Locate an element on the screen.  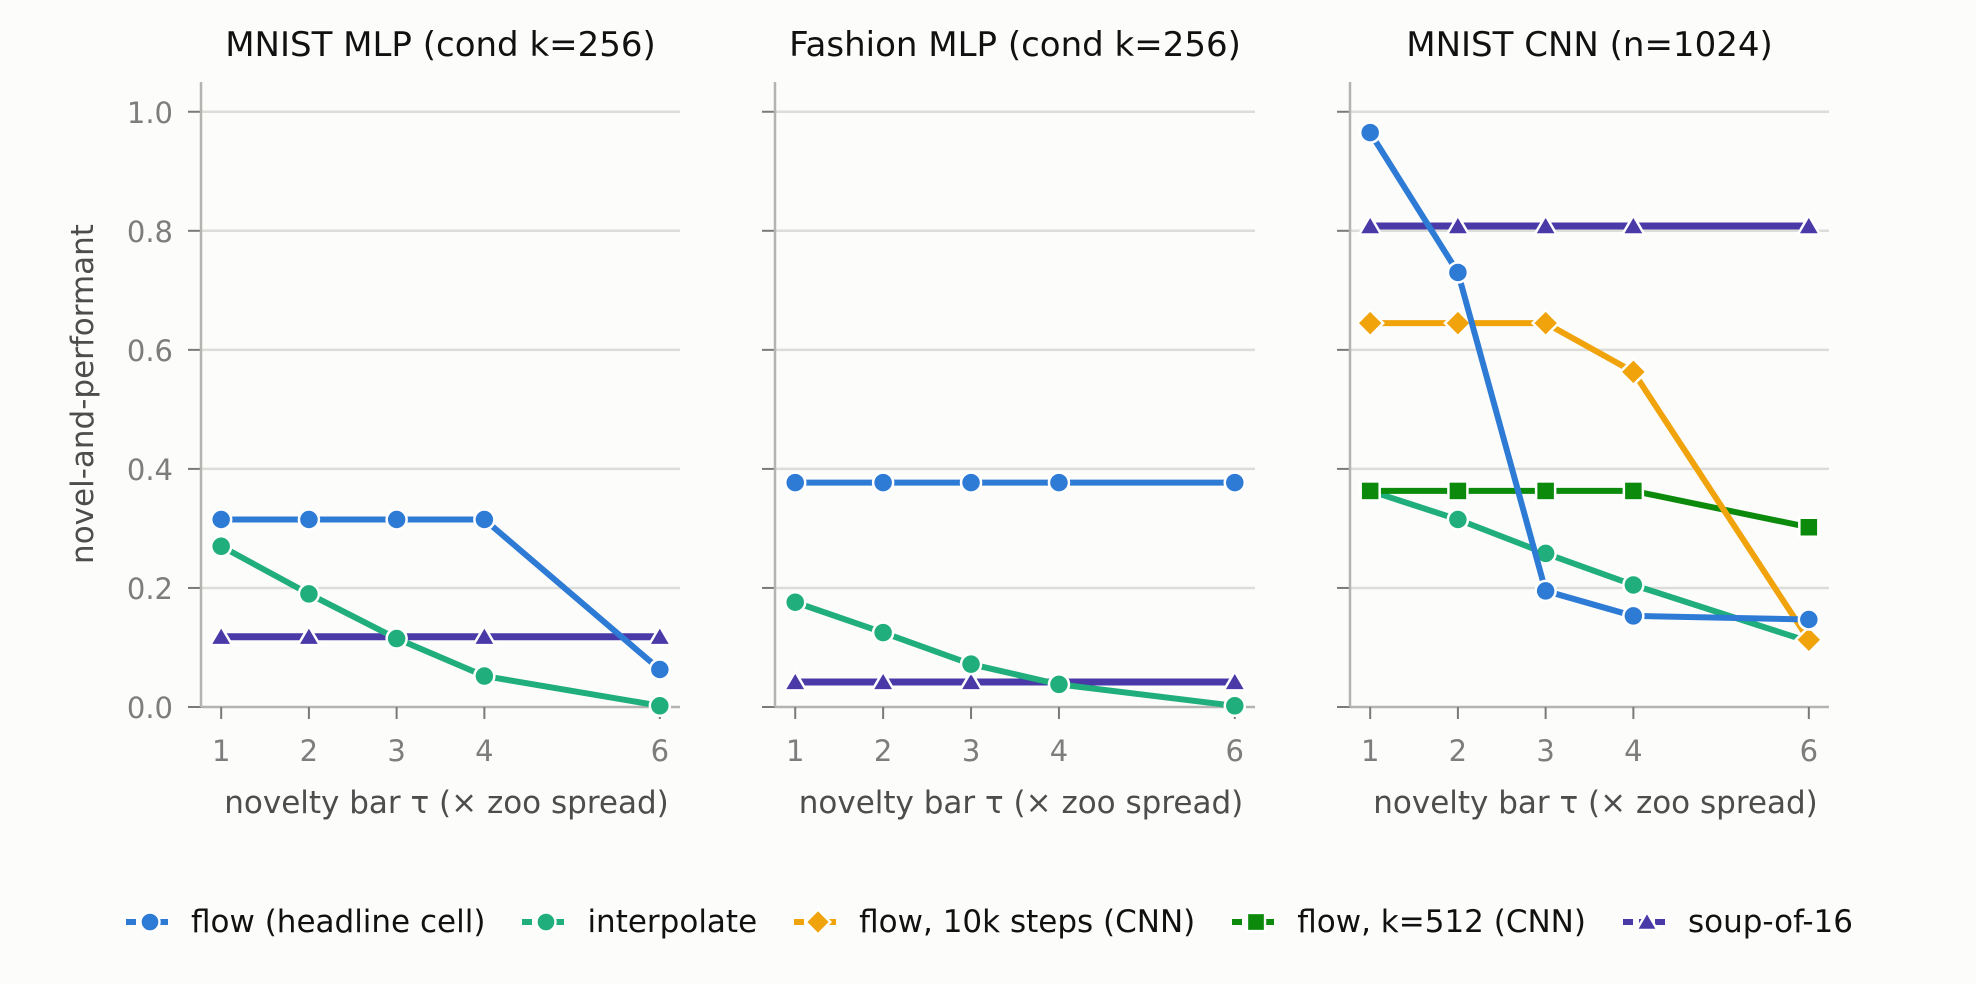
panel-title: MNIST CNN (n=1024) is located at coordinates (1589, 45).